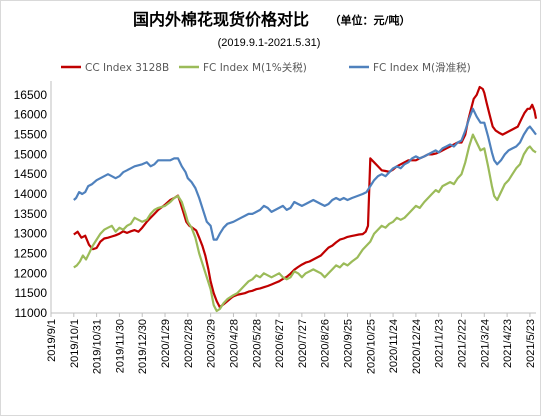  What do you see at coordinates (369, 20) in the screenshot?
I see `chart-unit-label: （单位：元/吨）` at bounding box center [369, 20].